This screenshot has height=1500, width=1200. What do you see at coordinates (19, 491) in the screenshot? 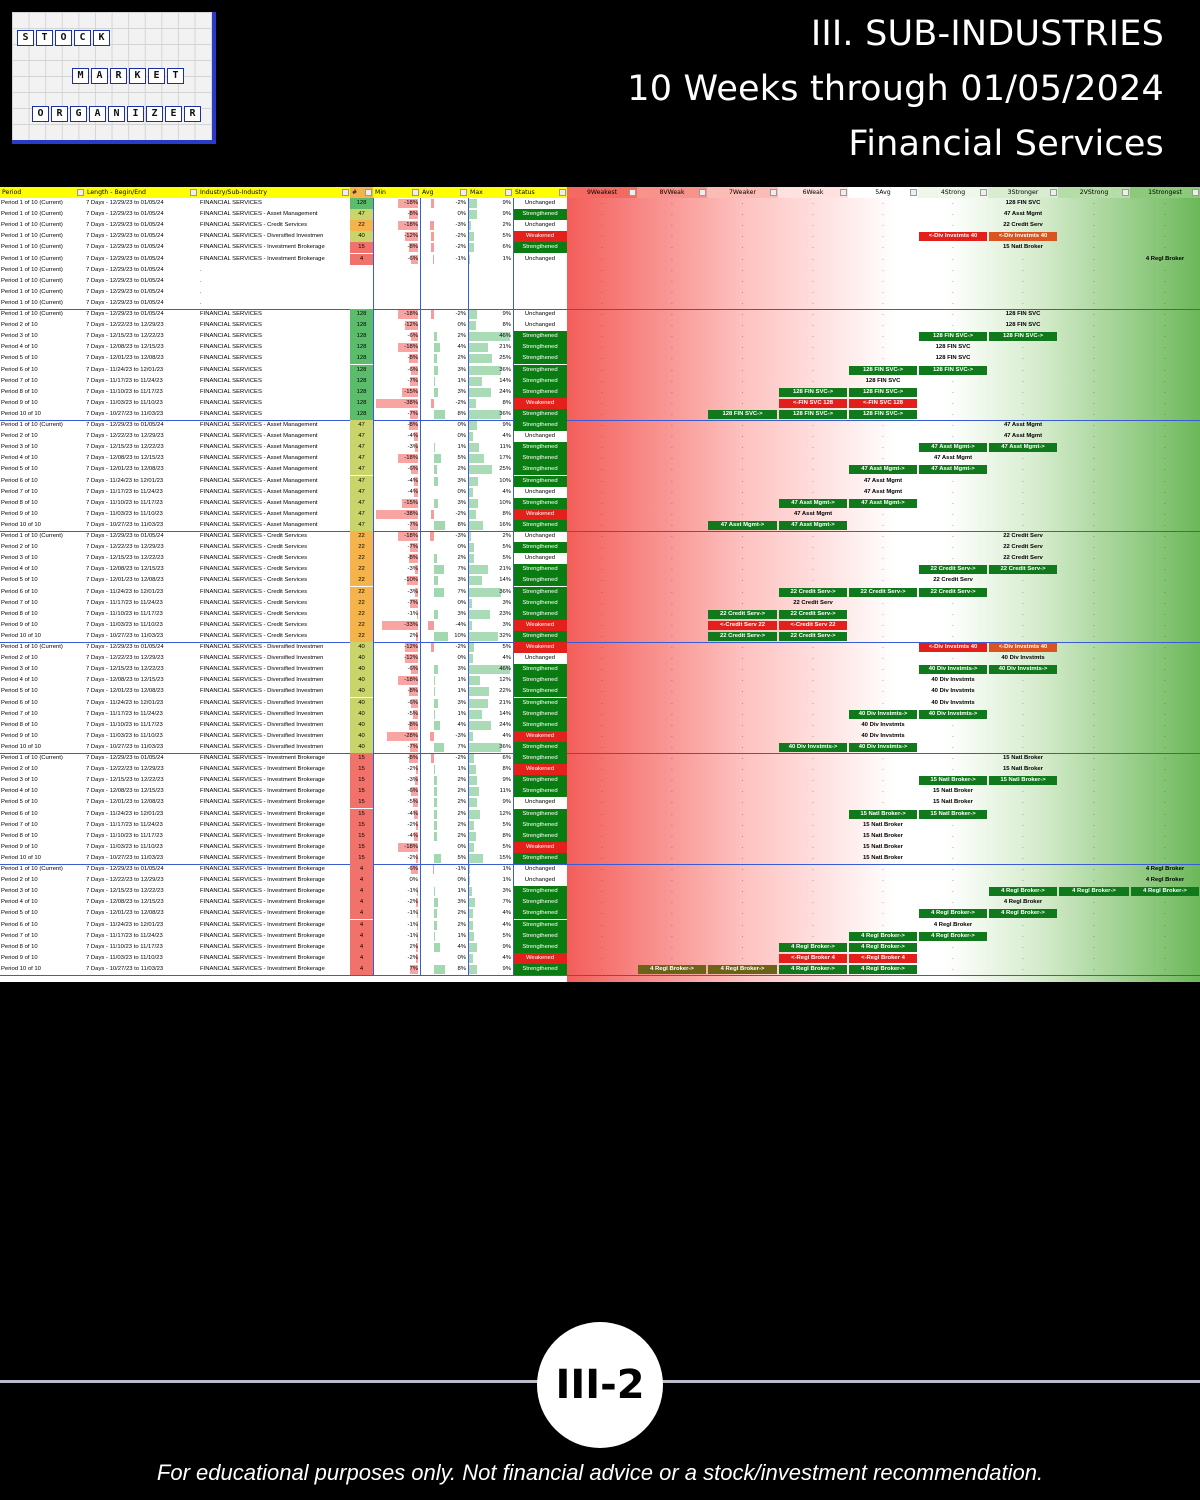
I see `cell-period: Period 7 of 10` at bounding box center [19, 491].